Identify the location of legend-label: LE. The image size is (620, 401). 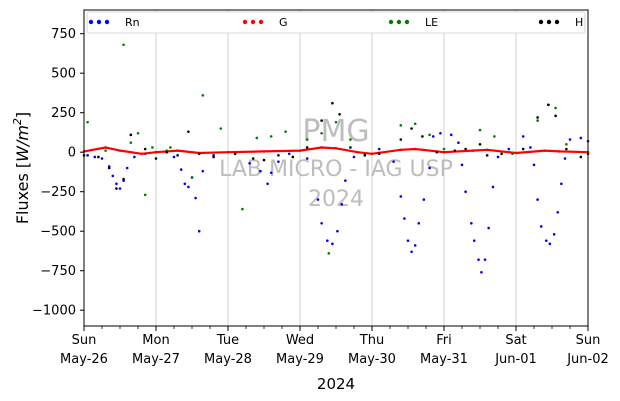
(431, 22).